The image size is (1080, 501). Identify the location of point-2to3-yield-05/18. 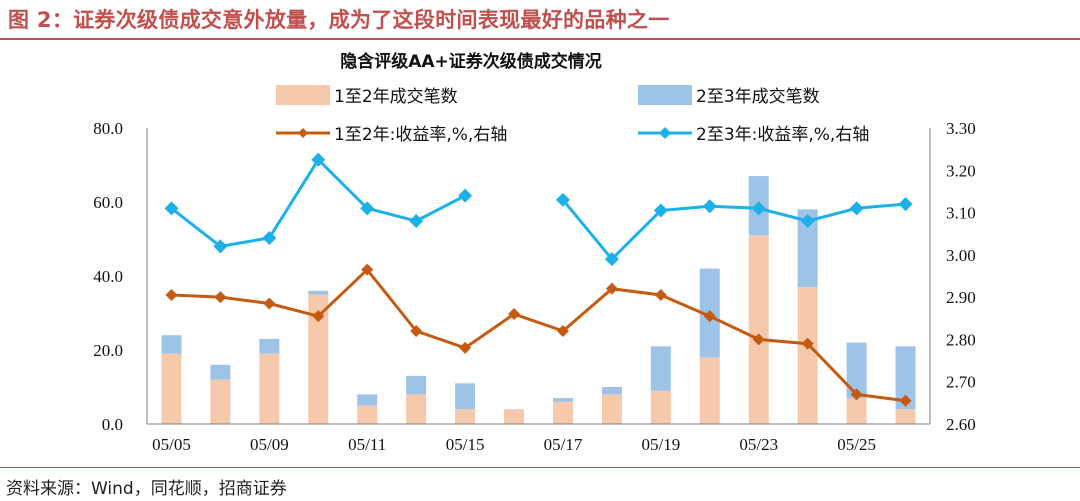
(611, 259).